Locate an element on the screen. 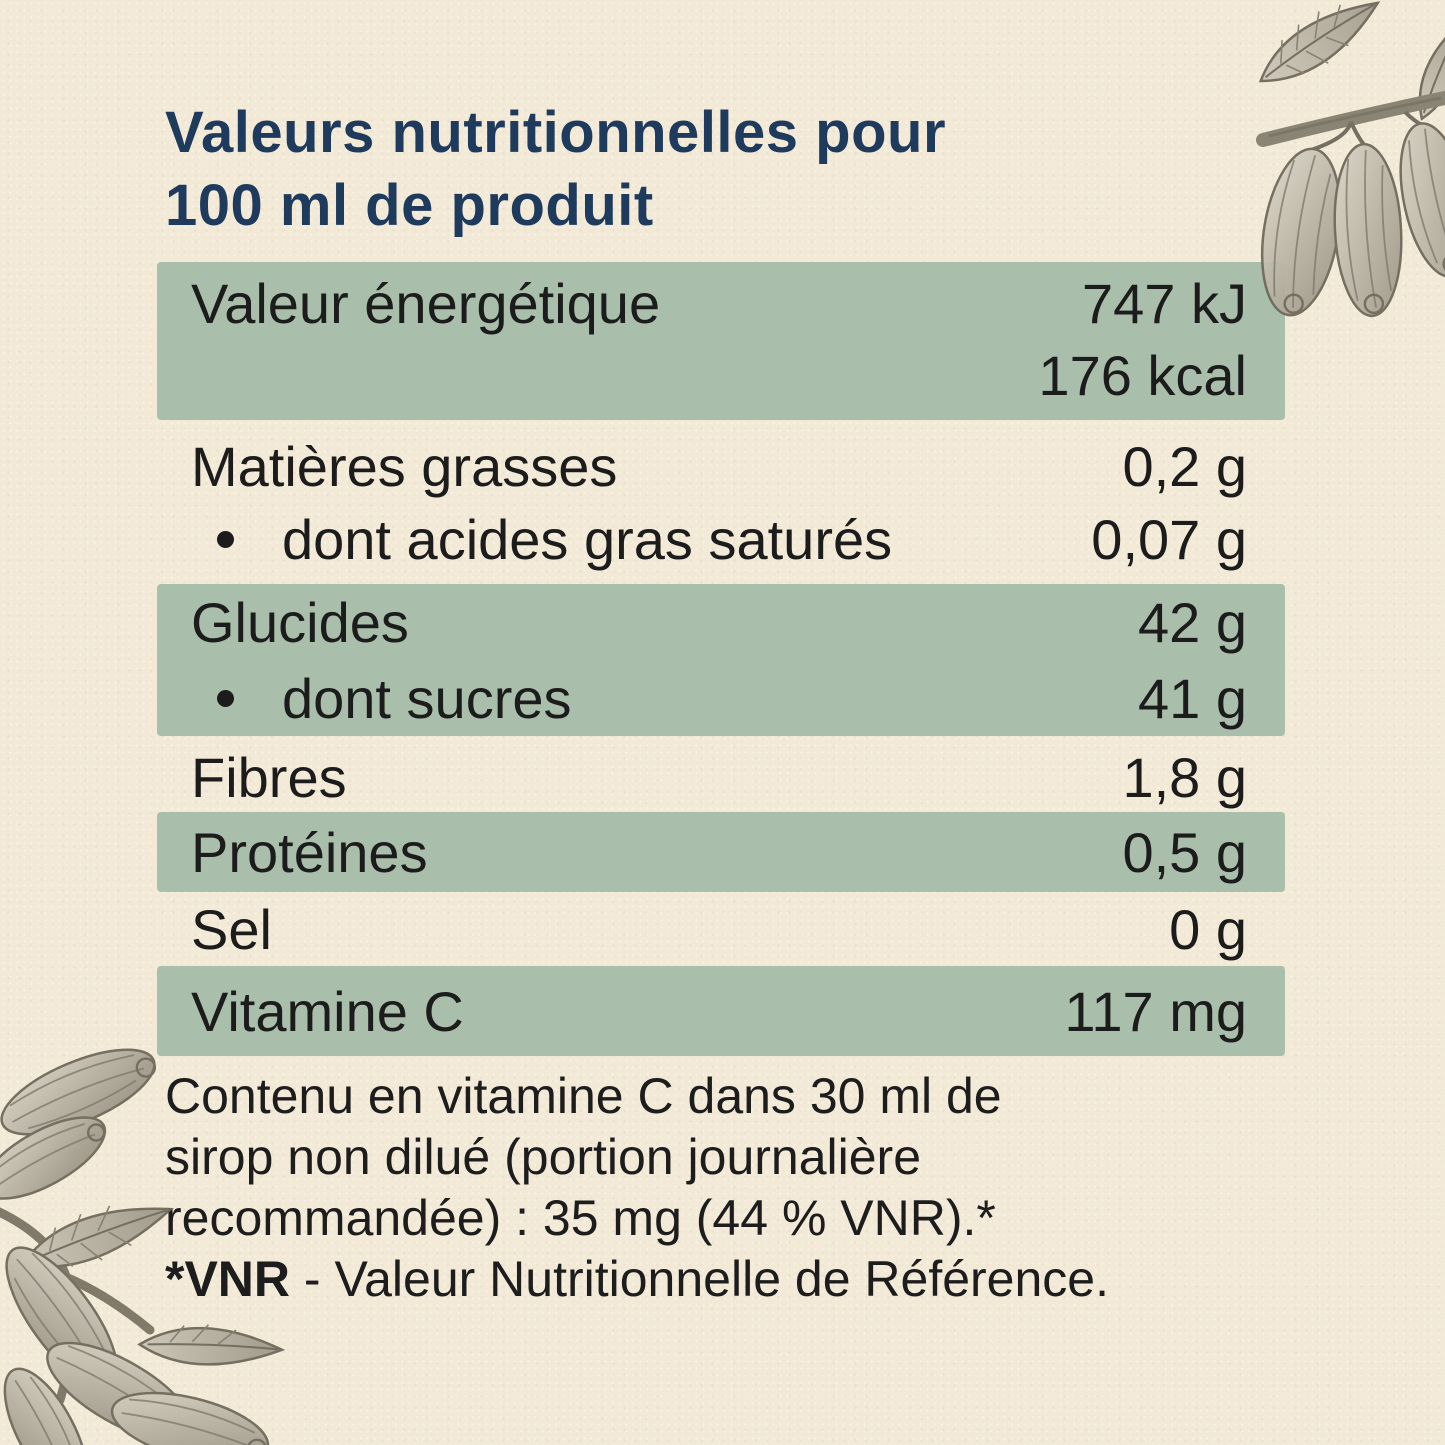  nutrient-value: 1,8 g is located at coordinates (1184, 777).